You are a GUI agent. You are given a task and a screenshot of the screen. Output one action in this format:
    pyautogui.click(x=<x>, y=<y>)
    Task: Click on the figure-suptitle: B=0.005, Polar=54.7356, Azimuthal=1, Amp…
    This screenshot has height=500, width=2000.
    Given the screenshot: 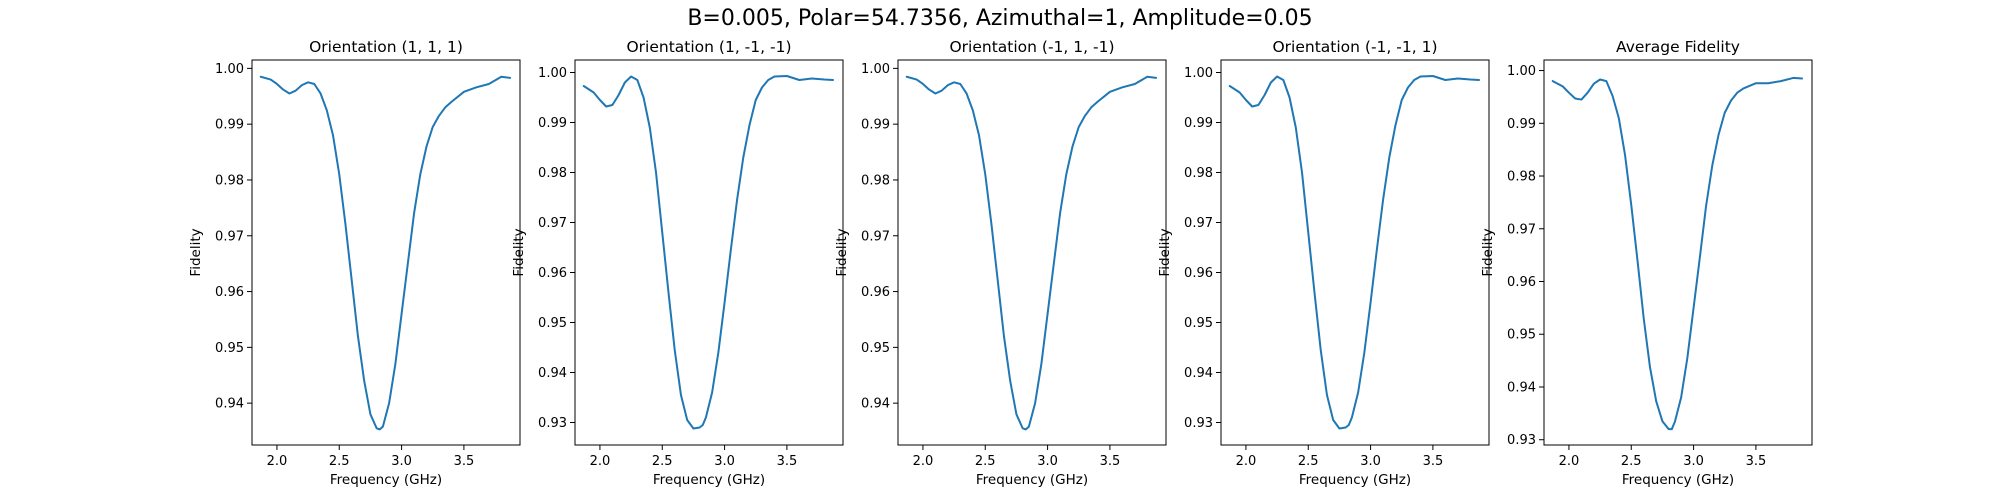 What is the action you would take?
    pyautogui.click(x=1000, y=18)
    